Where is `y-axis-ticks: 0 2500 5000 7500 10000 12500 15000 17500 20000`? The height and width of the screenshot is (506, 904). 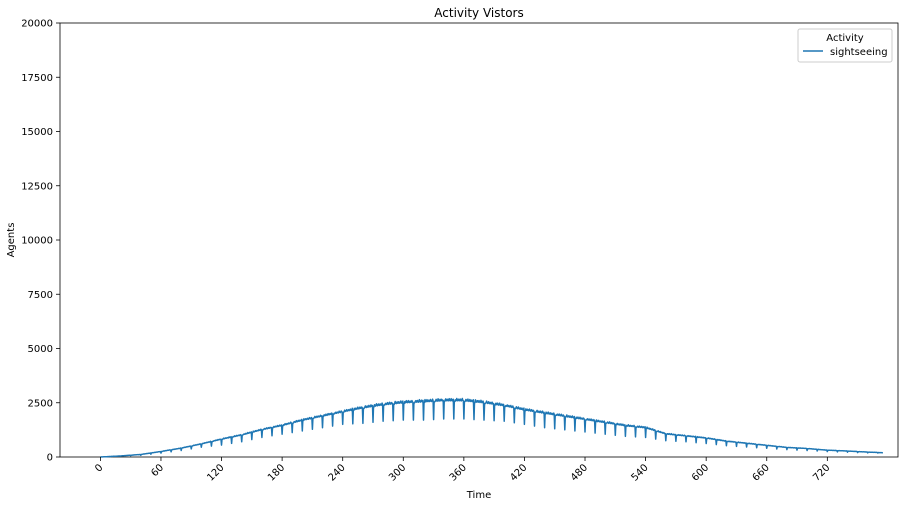 y-axis-ticks: 0 2500 5000 7500 10000 12500 15000 17500 20000 is located at coordinates (40, 241).